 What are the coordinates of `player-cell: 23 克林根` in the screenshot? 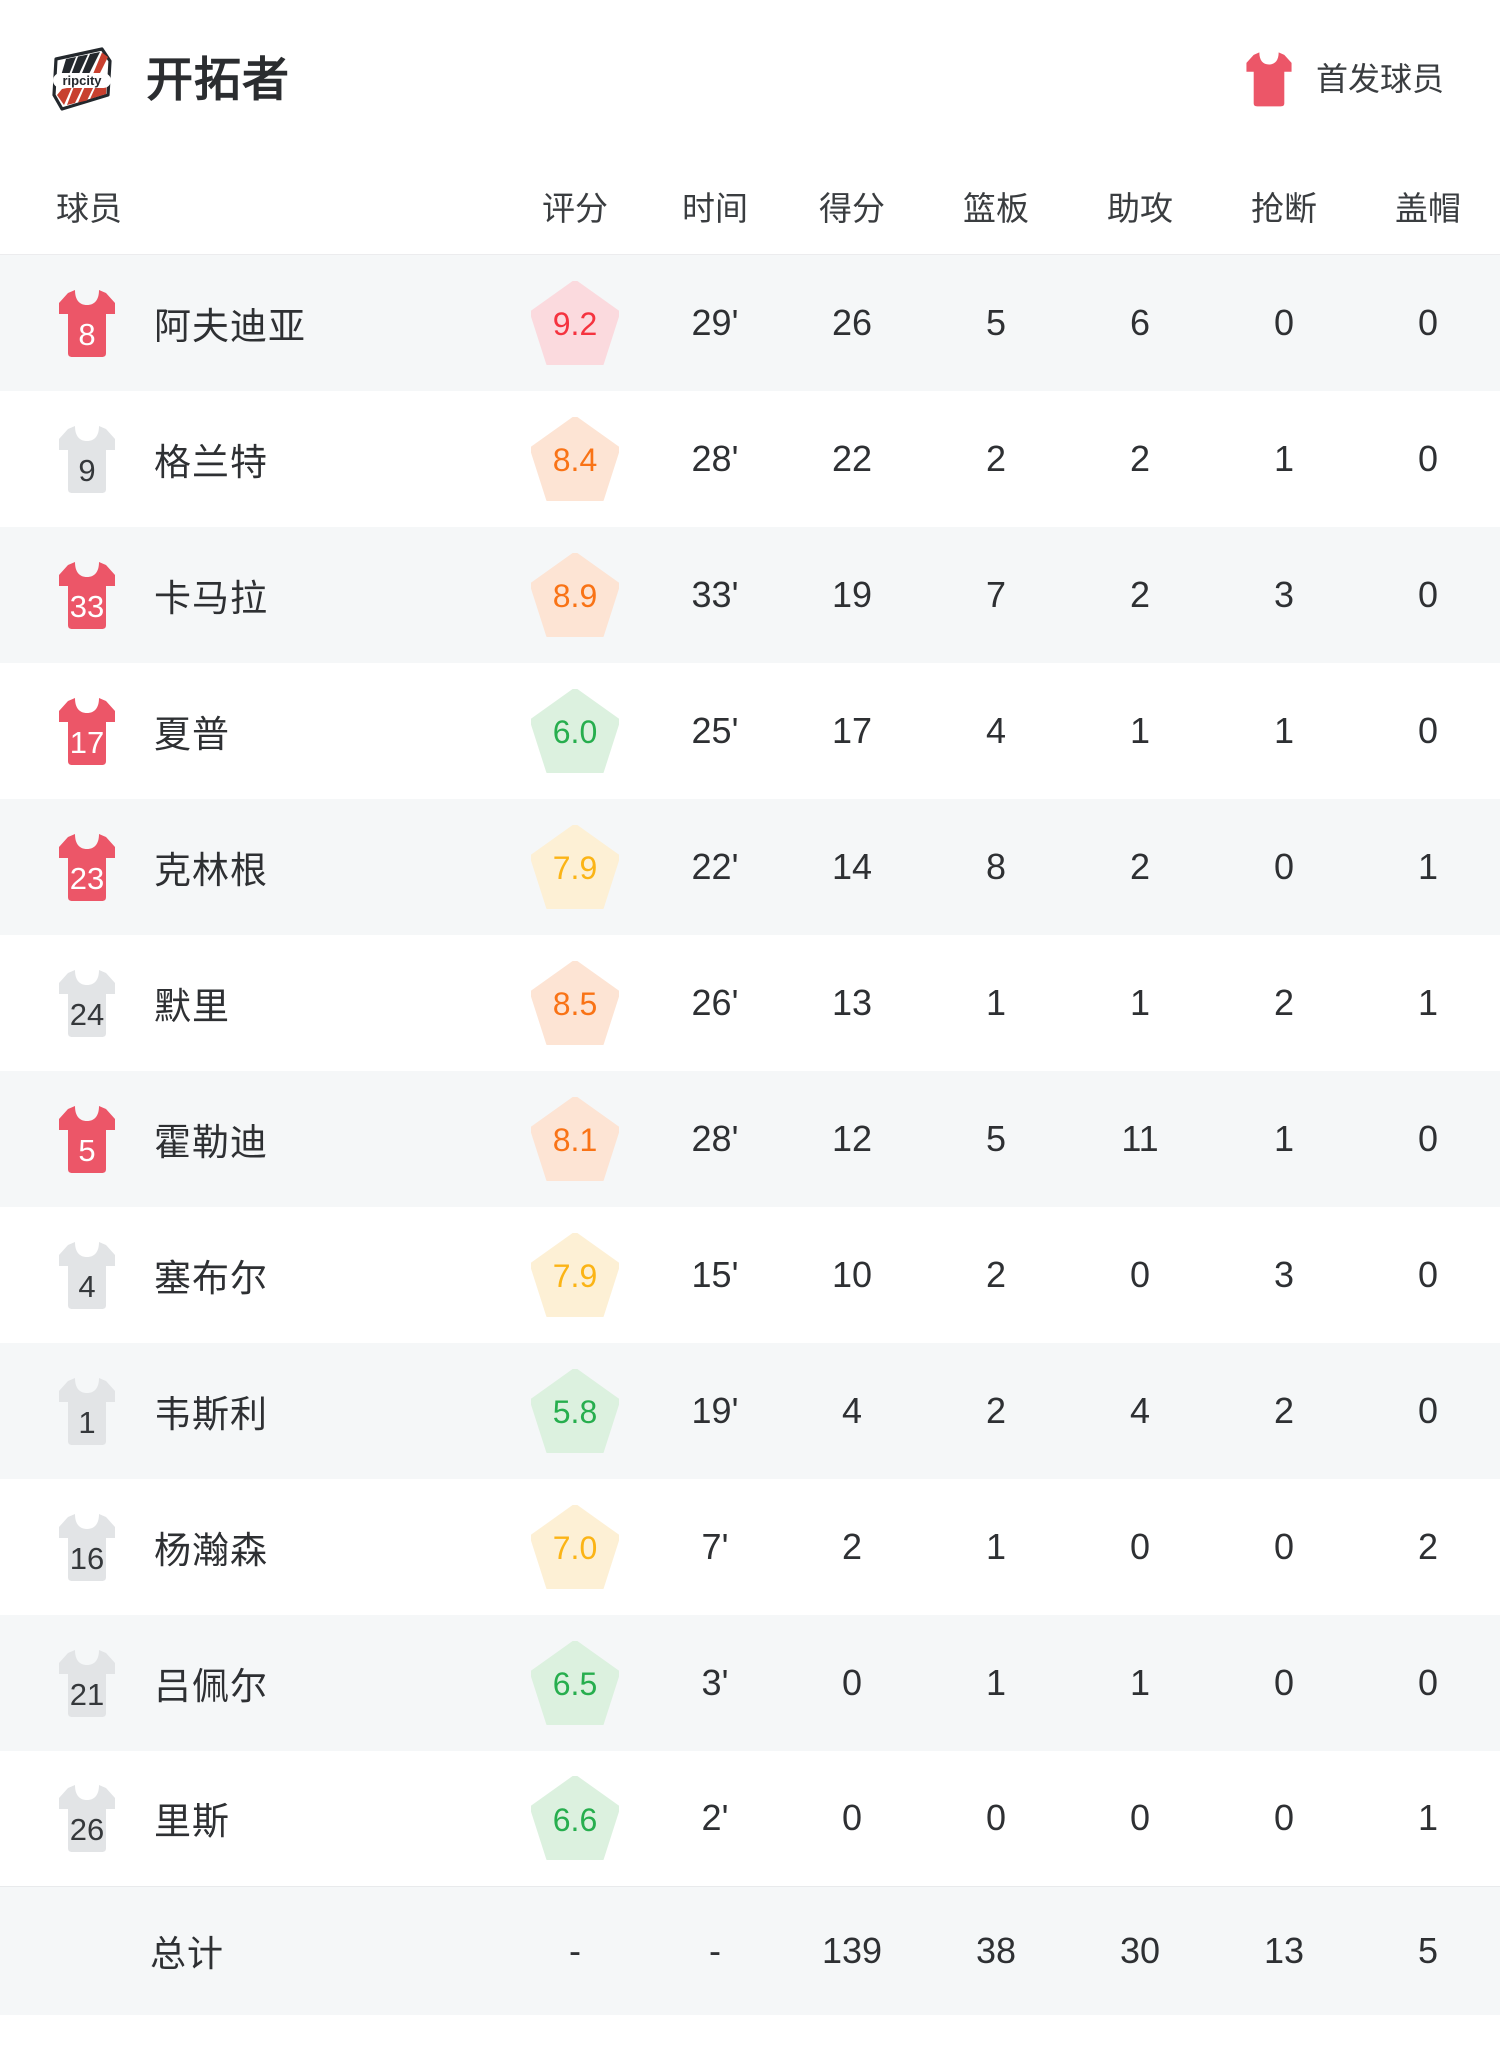 It's located at (250, 867).